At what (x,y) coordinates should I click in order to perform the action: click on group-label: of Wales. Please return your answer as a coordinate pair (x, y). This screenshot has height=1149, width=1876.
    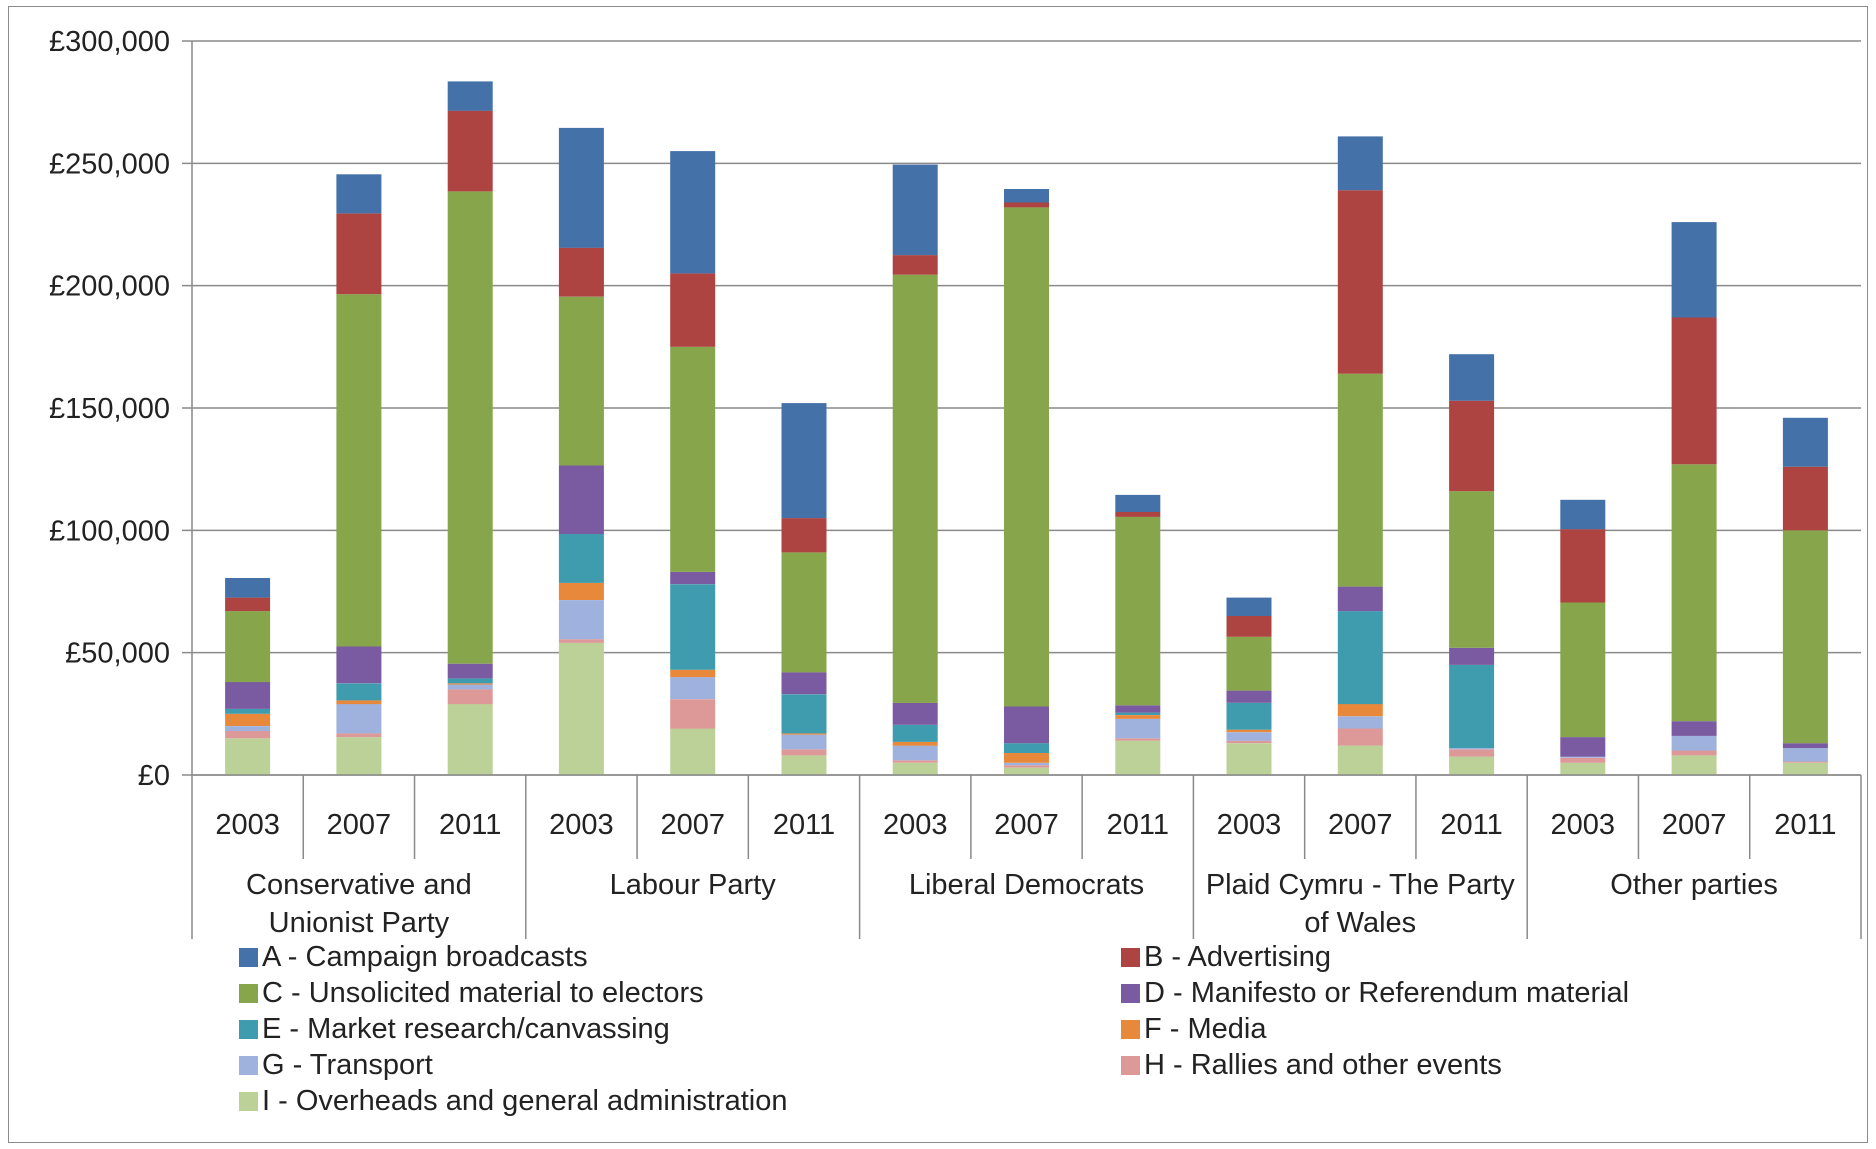
    Looking at the image, I should click on (1360, 923).